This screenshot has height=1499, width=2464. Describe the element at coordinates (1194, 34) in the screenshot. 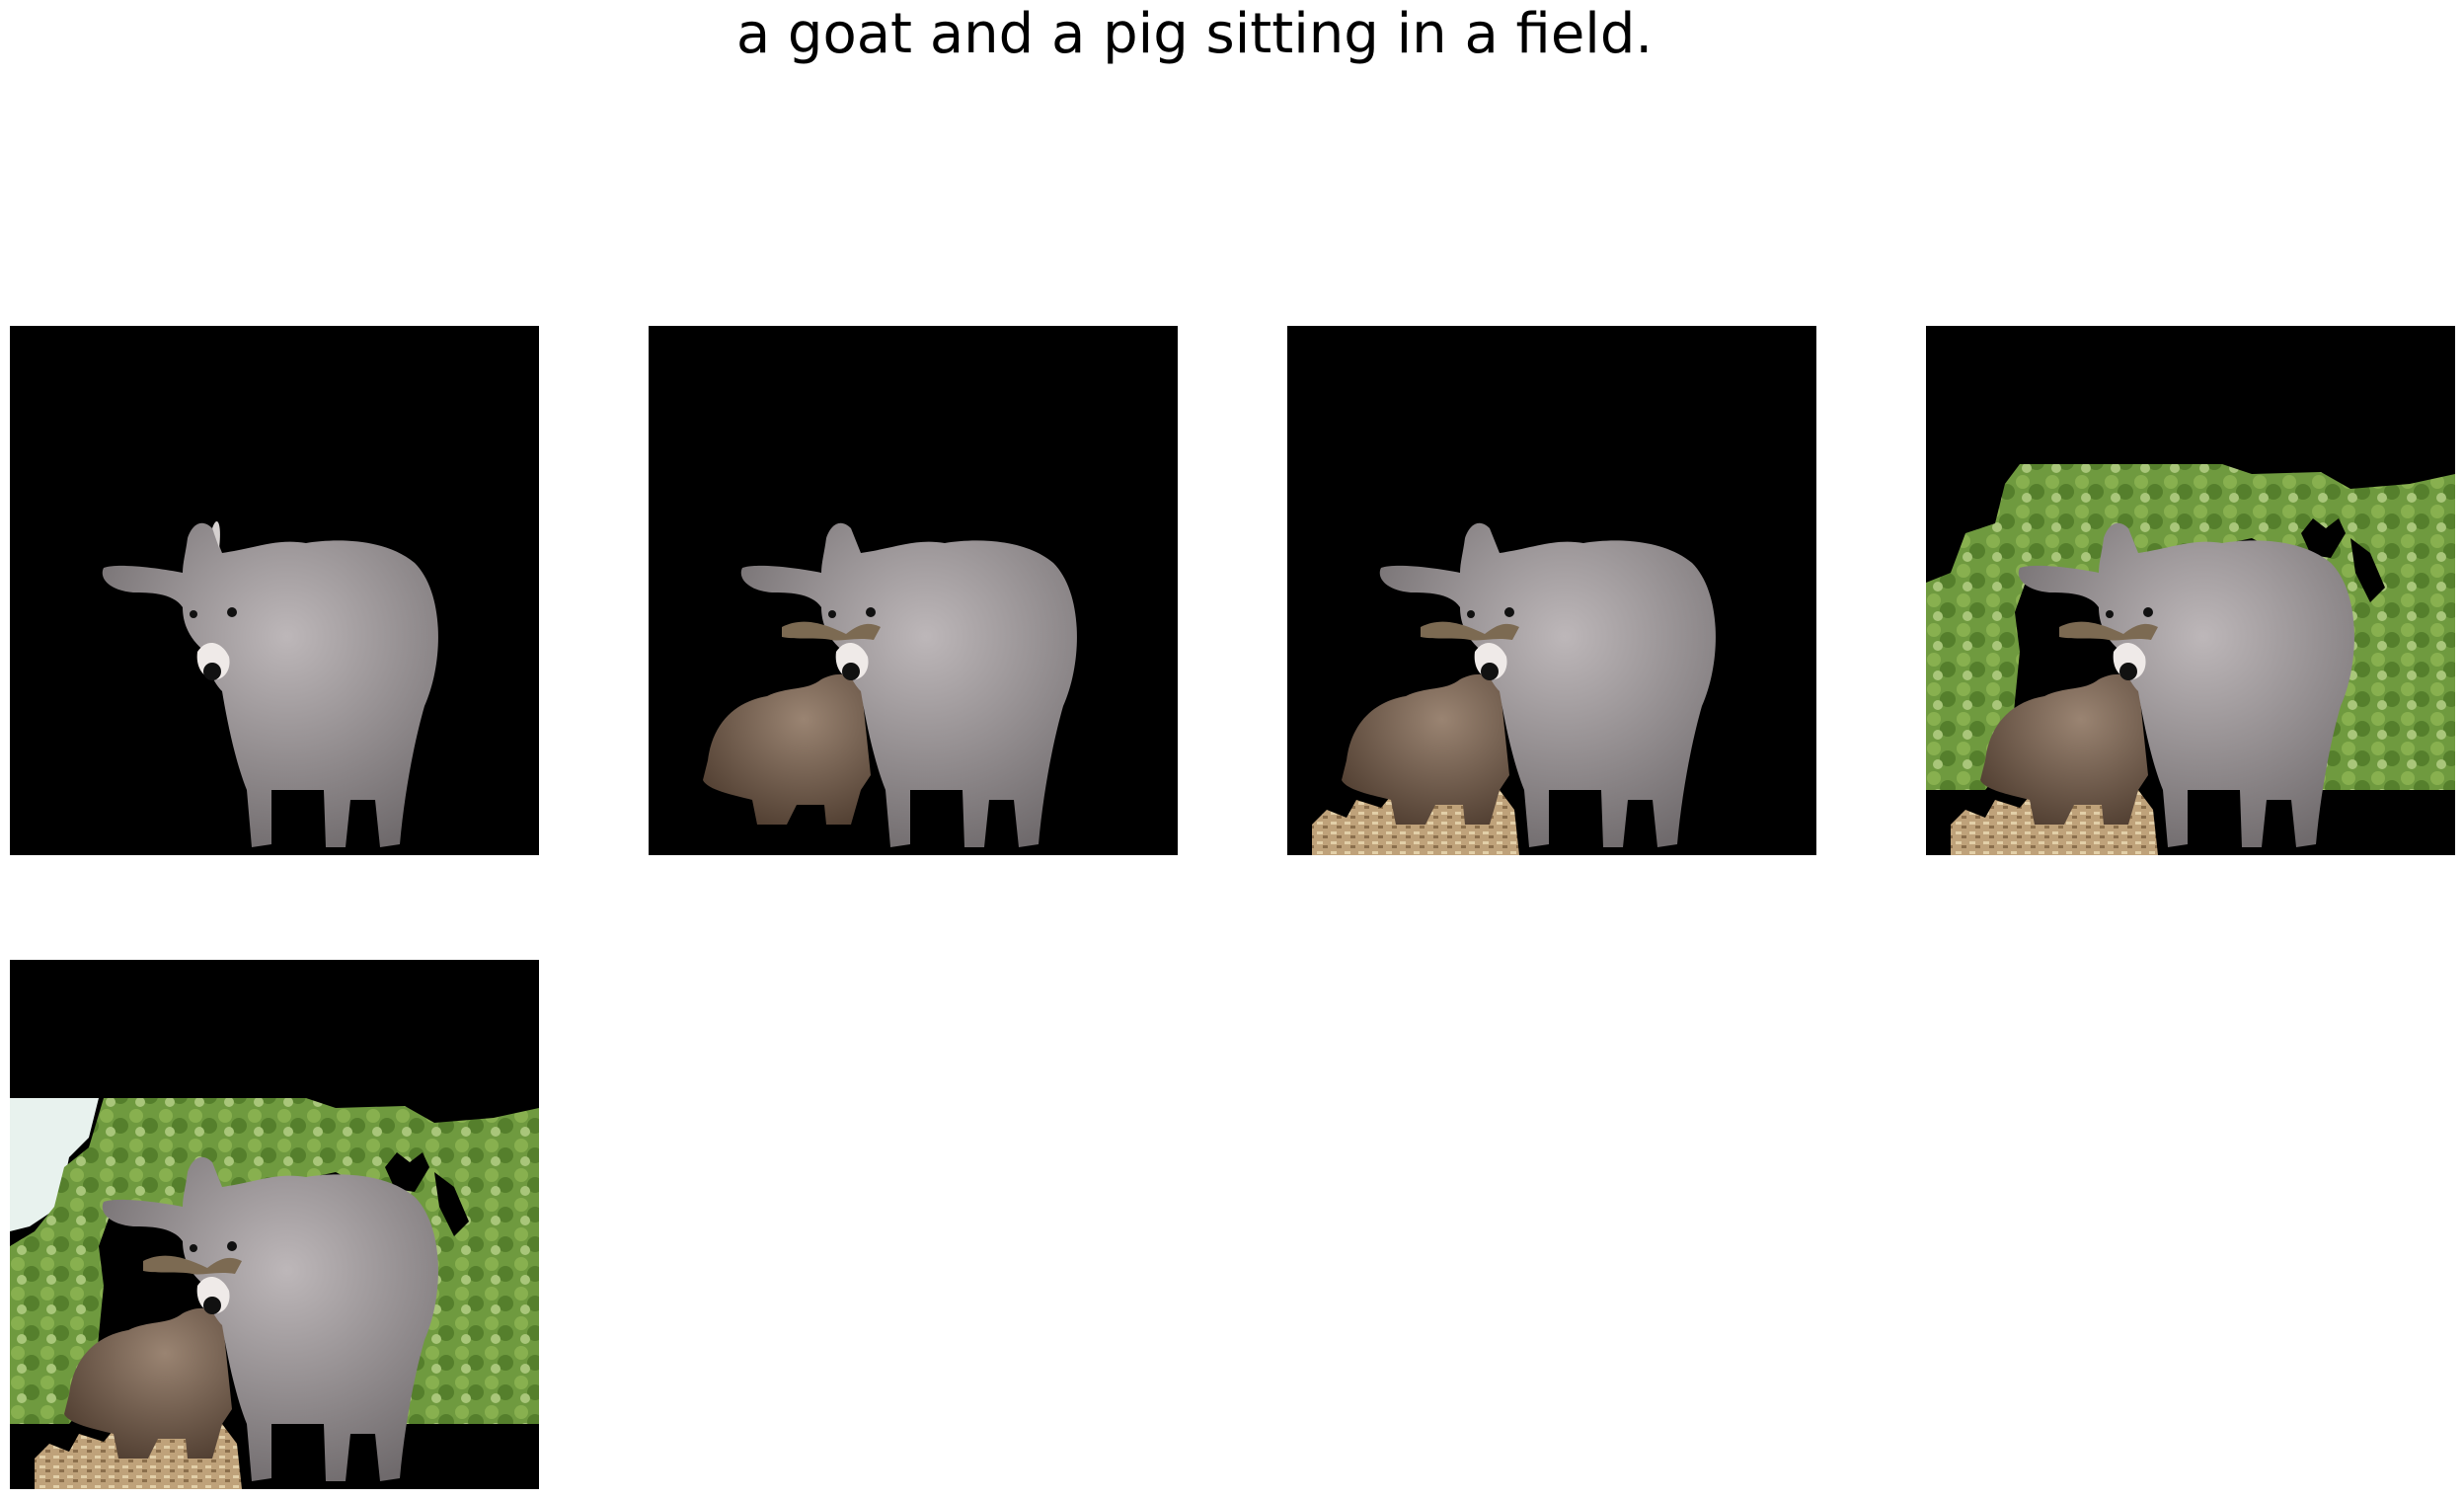

I see `figure-caption: a goat and a pig sitting in a field.` at that location.